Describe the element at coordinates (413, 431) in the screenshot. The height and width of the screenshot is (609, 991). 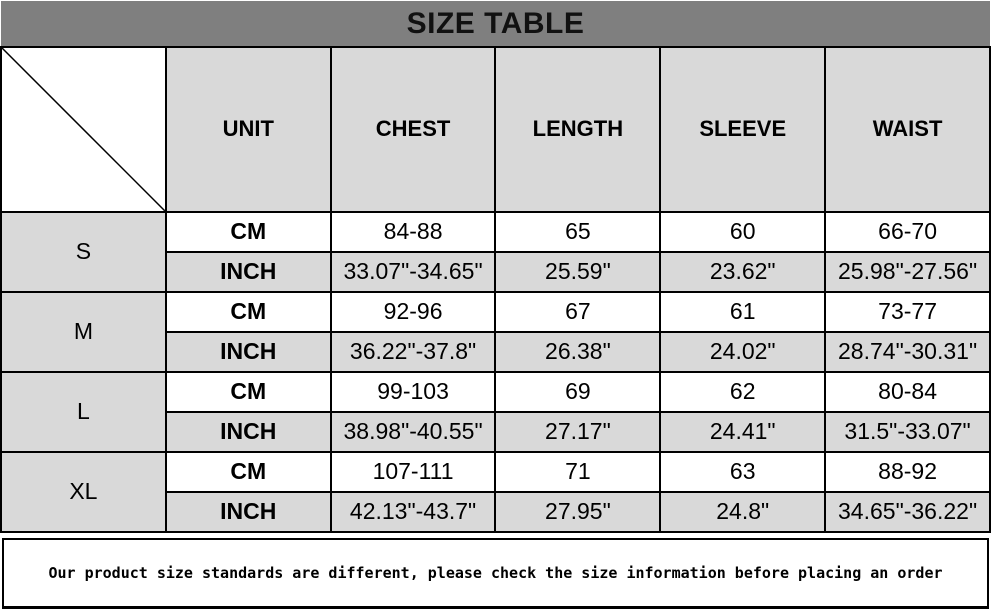
I see `cell-l-inch-chest: 38.98"-40.55"` at that location.